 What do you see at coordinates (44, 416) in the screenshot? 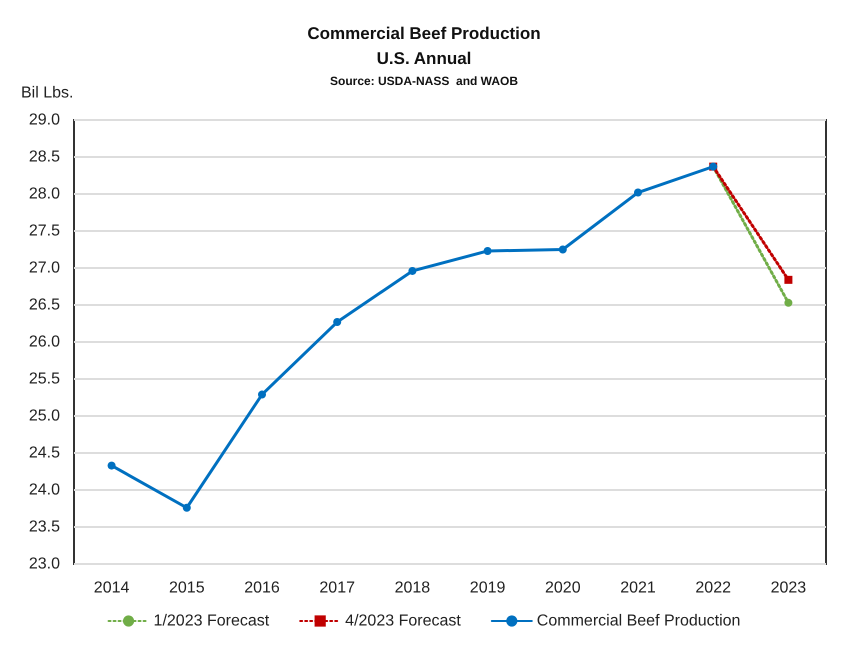
I see `y-tick-label: 25.0` at bounding box center [44, 416].